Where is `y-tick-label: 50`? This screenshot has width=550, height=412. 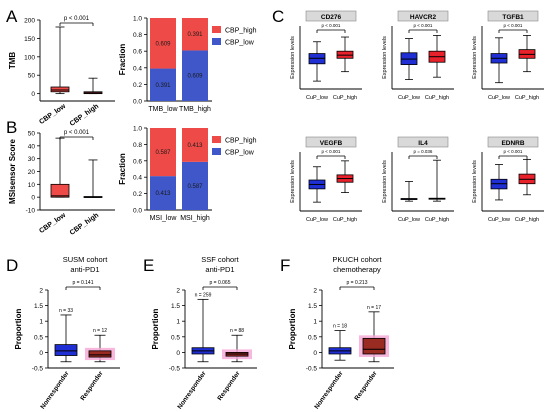 y-tick-label: 50 is located at coordinates (32, 134).